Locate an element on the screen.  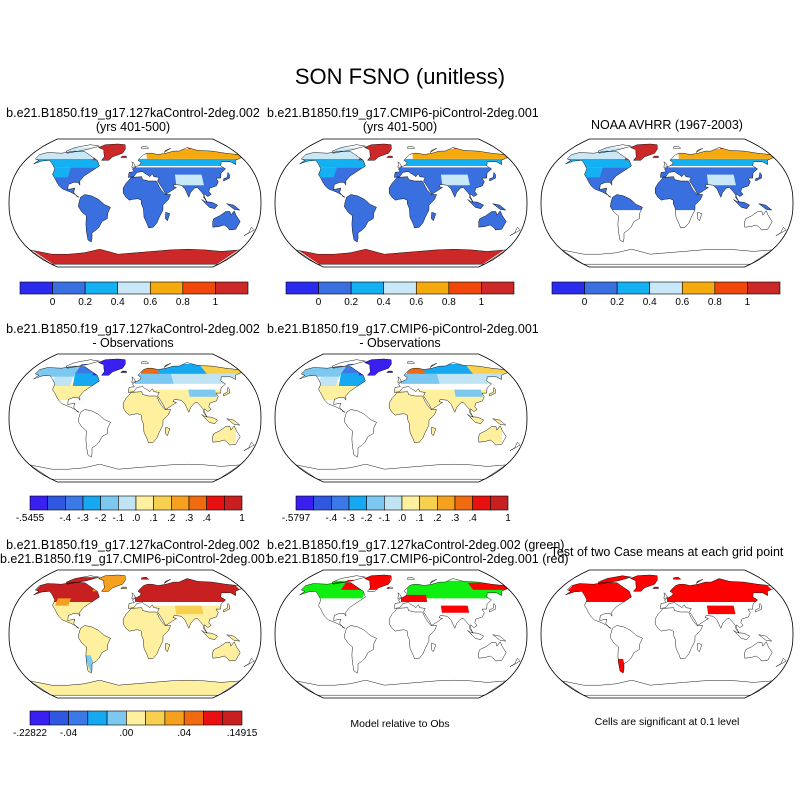
cb1-tick-label-0: 0 is located at coordinates (53, 302).